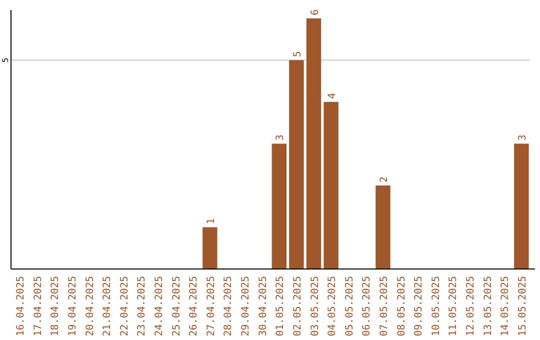 This screenshot has height=340, width=540. What do you see at coordinates (72, 306) in the screenshot?
I see `x-tick-label: 19.04.2025` at bounding box center [72, 306].